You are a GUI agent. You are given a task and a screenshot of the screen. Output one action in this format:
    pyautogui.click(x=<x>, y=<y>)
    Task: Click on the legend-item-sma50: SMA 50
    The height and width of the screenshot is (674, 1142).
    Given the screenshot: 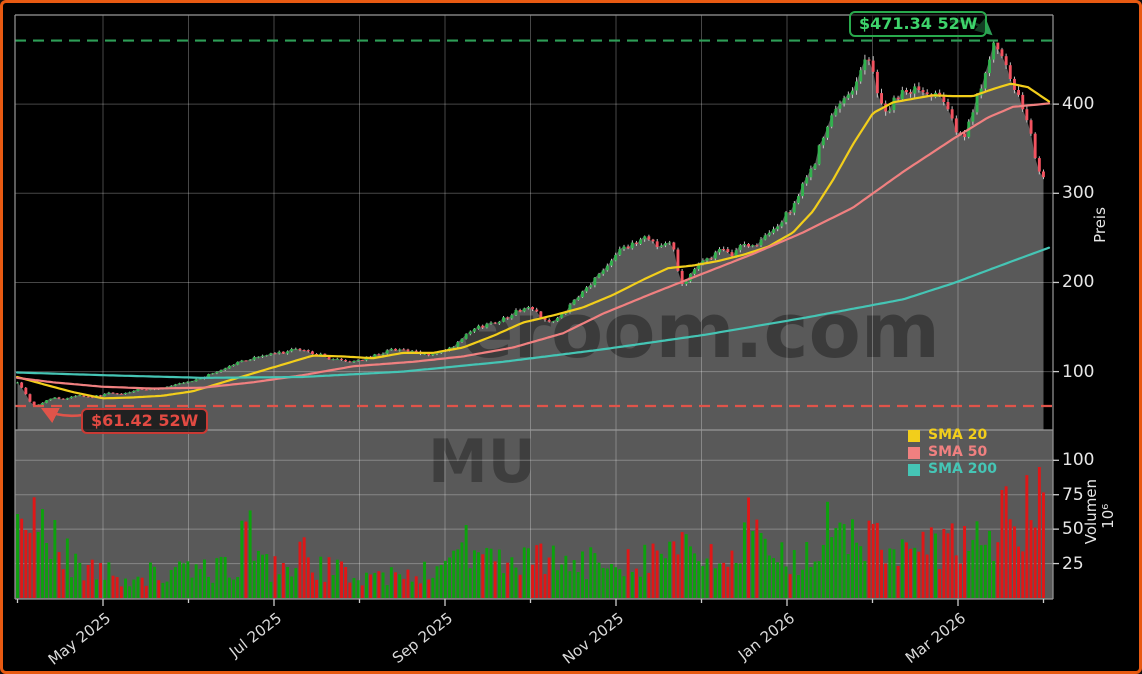 What is the action you would take?
    pyautogui.click(x=952, y=452)
    